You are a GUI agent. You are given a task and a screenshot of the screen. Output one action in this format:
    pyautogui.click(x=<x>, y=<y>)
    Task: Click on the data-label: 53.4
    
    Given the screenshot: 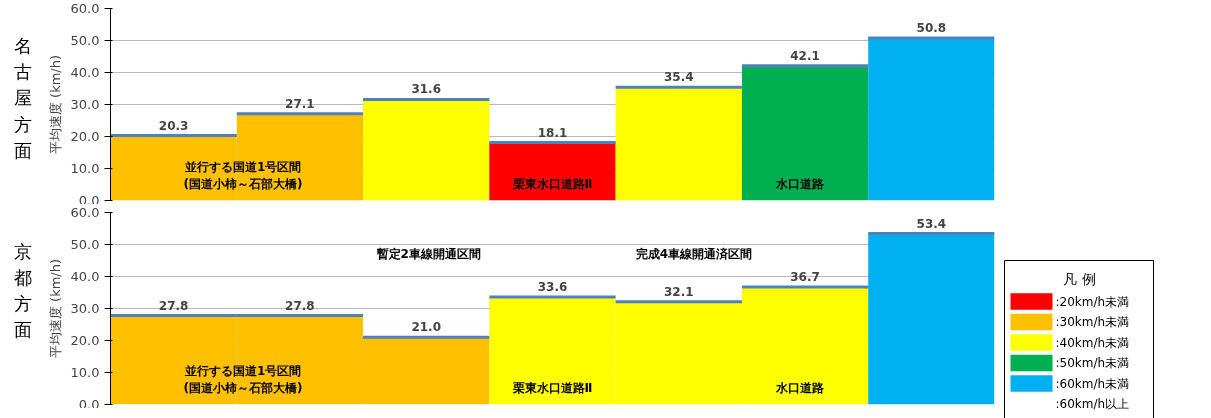 What is the action you would take?
    pyautogui.click(x=931, y=223)
    